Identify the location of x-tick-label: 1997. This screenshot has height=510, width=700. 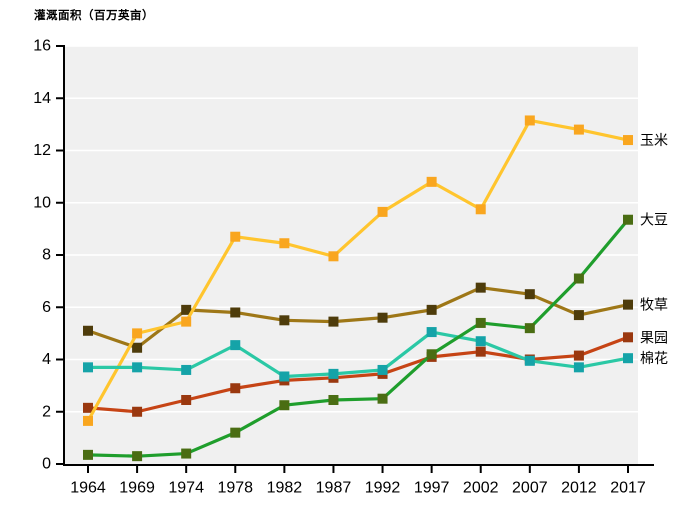
(432, 488).